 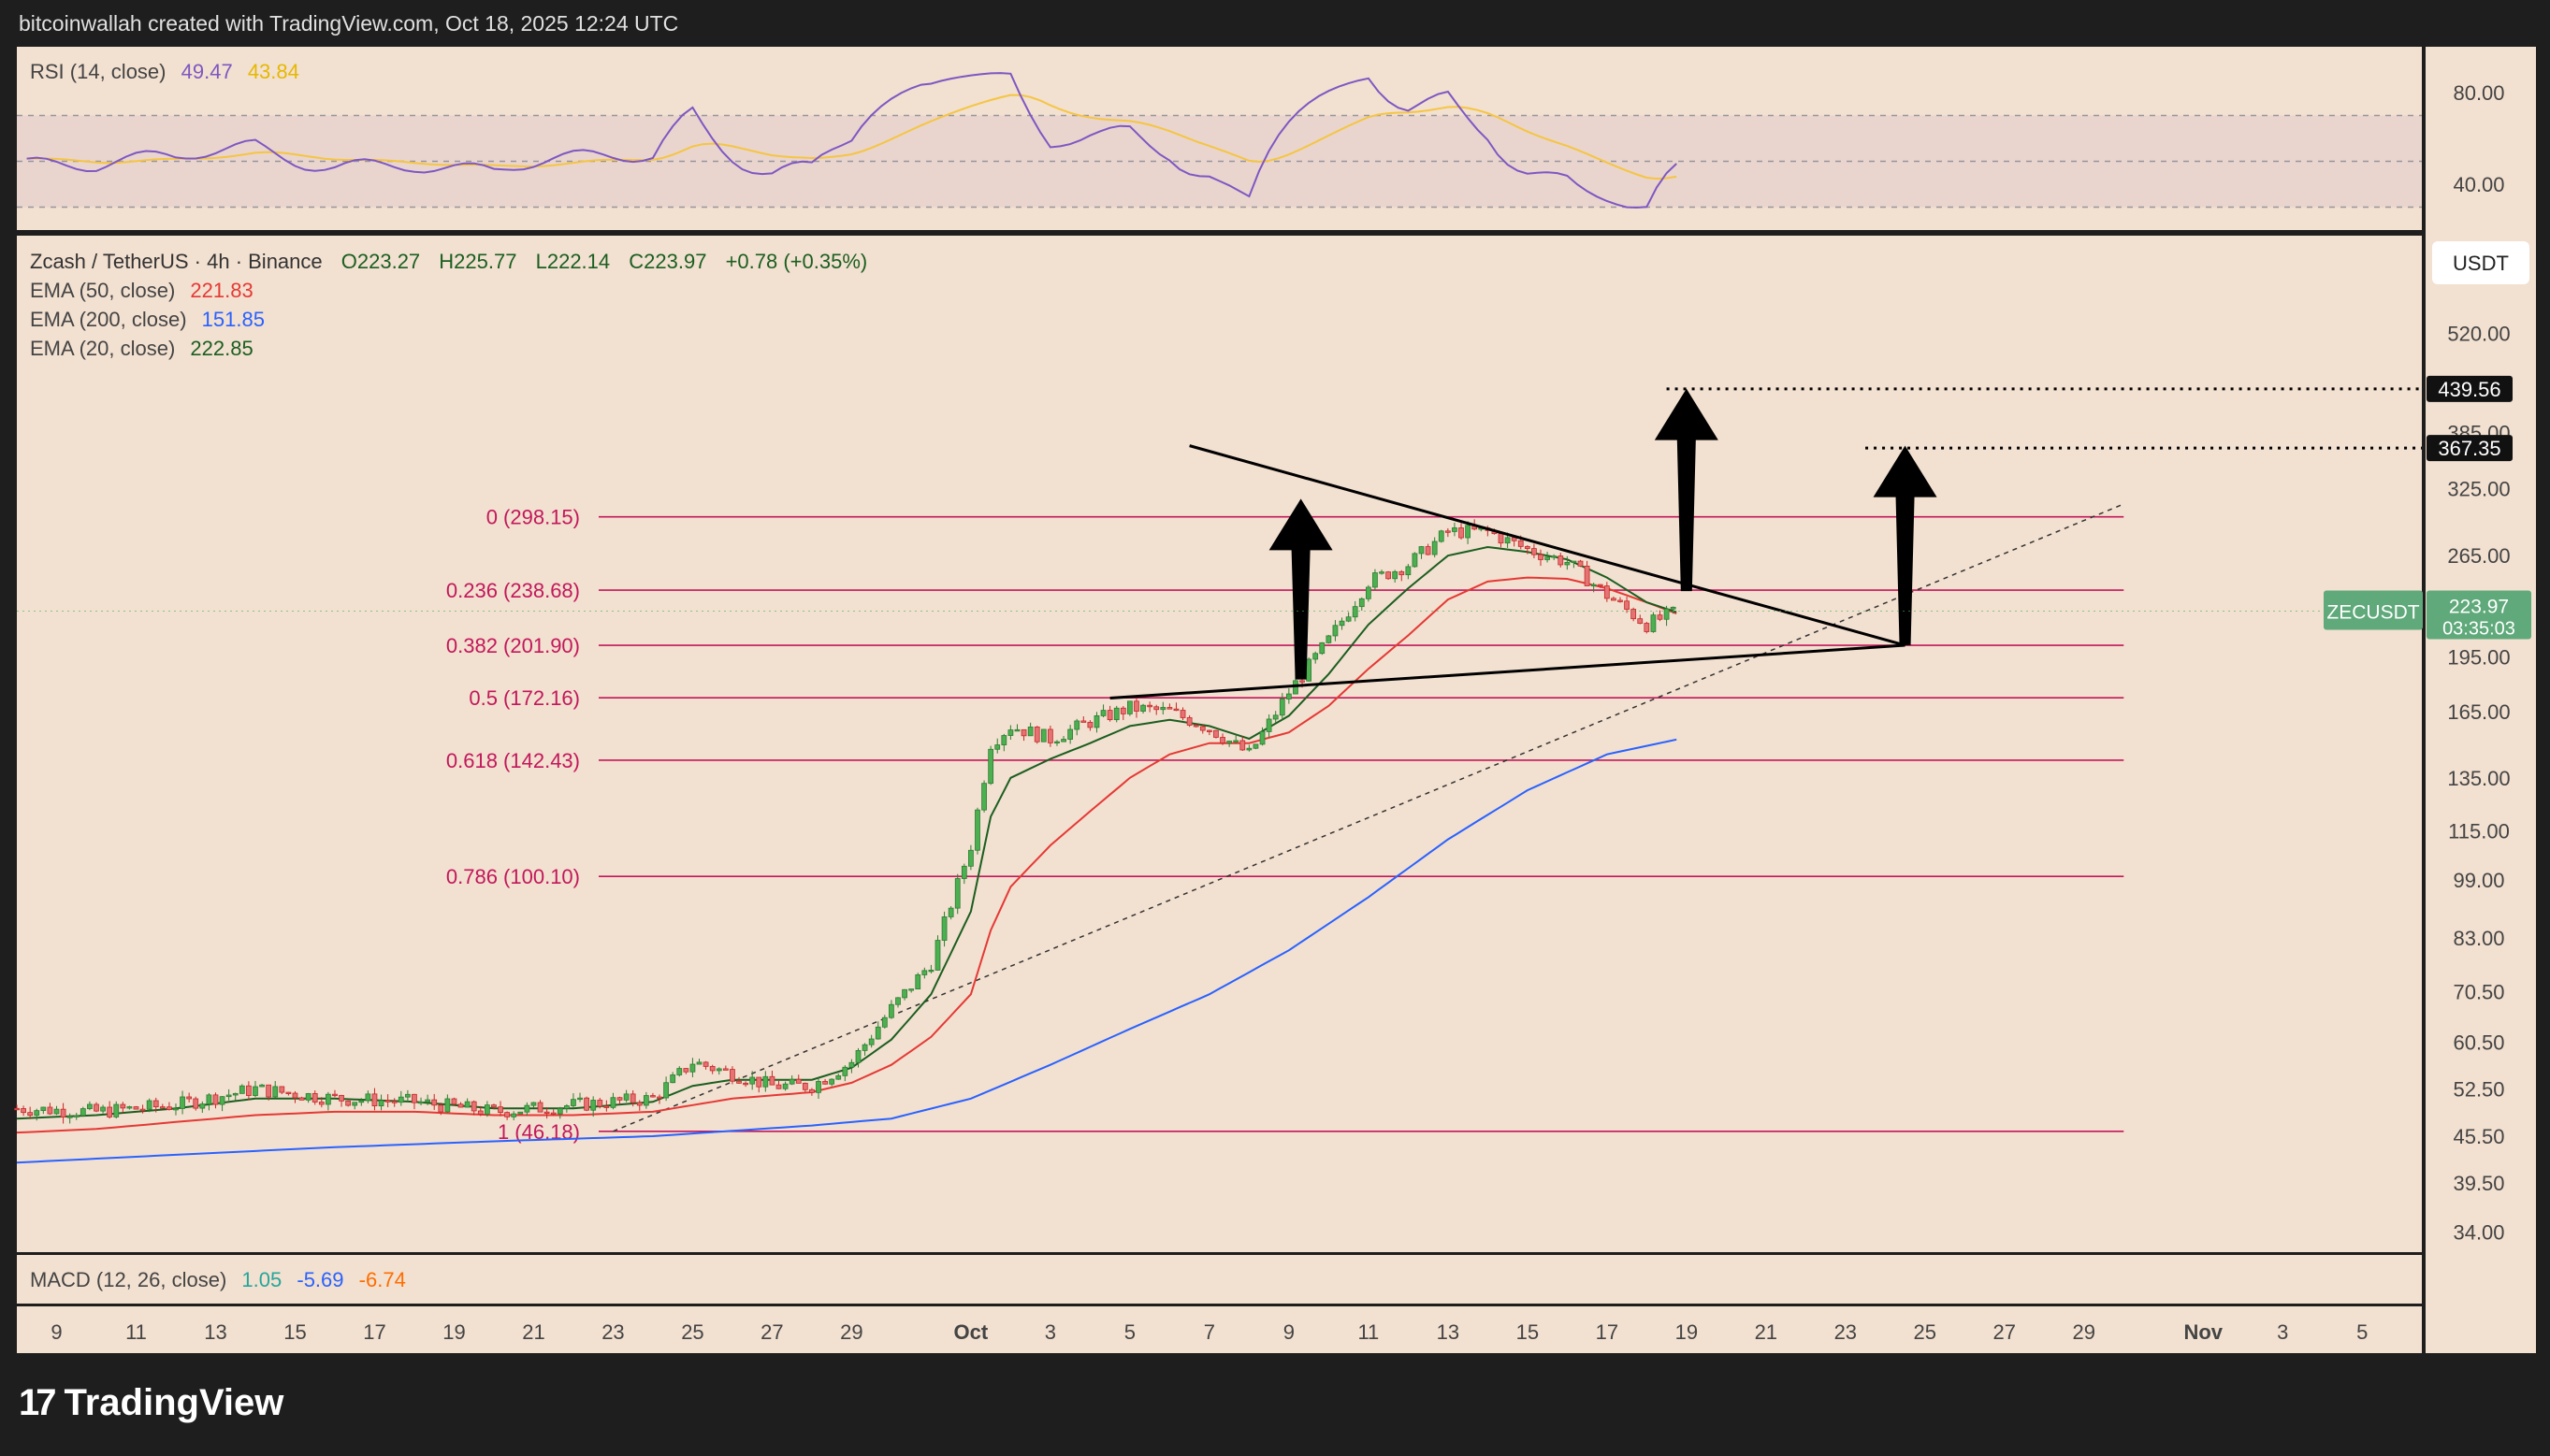 I want to click on time-axis-label-2: 13, so click(x=215, y=1332).